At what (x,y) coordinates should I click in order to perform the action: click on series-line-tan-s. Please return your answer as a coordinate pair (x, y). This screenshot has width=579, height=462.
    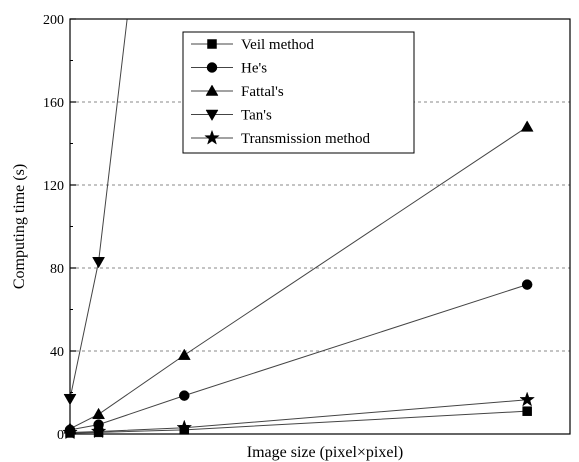
    Looking at the image, I should click on (106, 209).